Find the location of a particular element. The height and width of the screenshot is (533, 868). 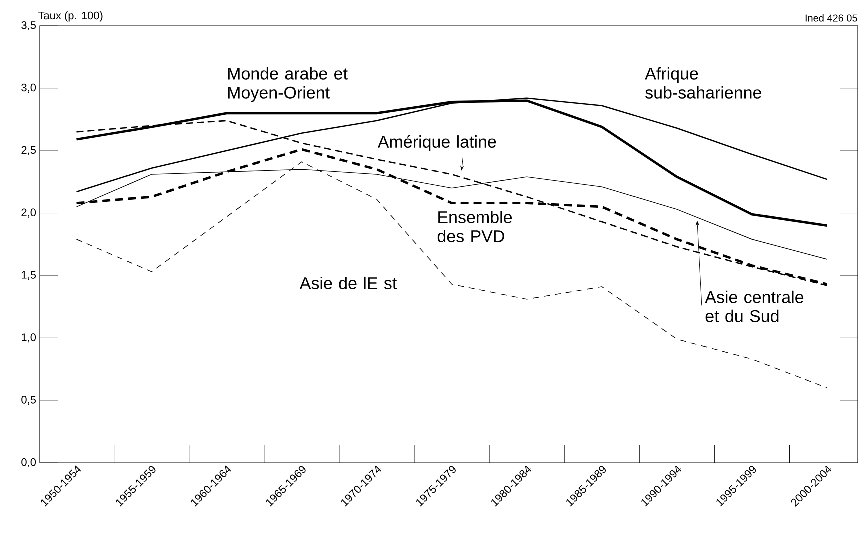

series-label: Monde arabe et Moyen-Orient is located at coordinates (288, 84).